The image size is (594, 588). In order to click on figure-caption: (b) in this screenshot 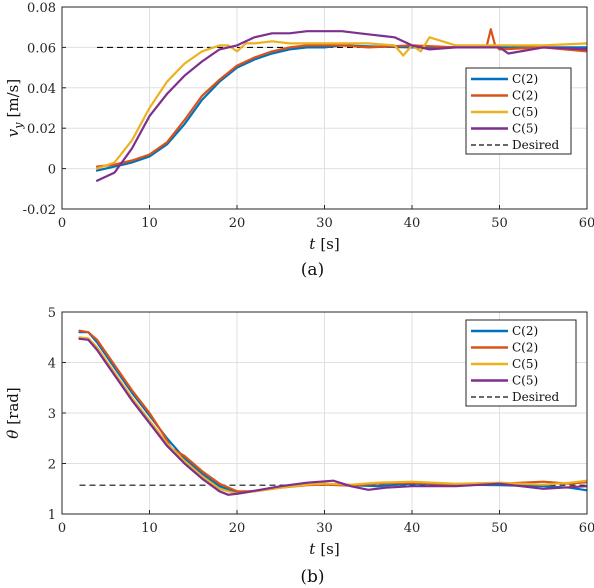, I will do `click(312, 577)`.